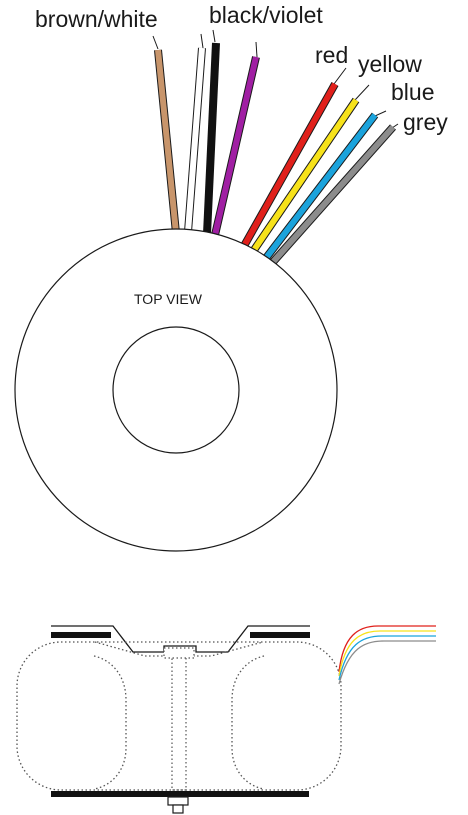 The height and width of the screenshot is (815, 468). I want to click on side-wire-grey, so click(387, 662).